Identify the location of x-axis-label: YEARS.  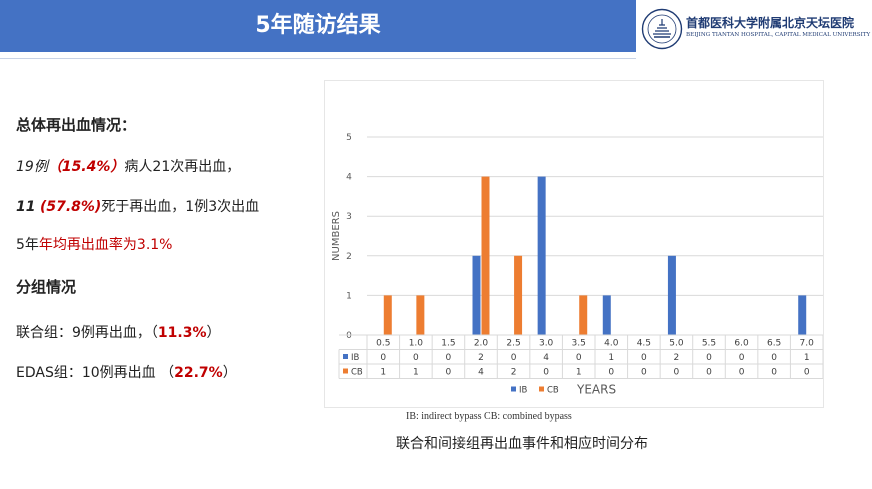
(596, 390).